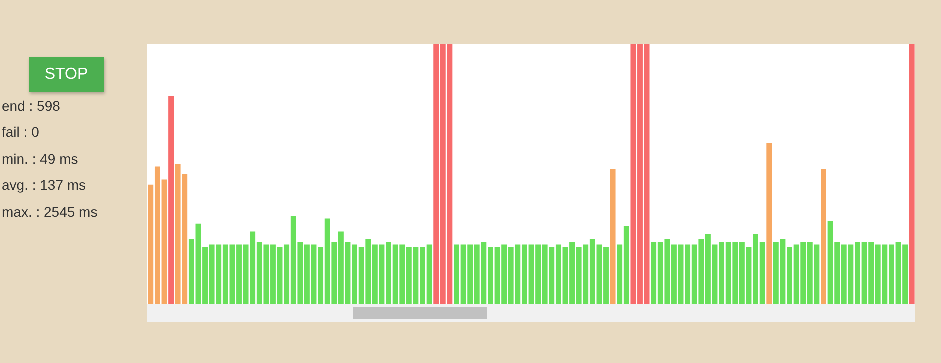  Describe the element at coordinates (40, 159) in the screenshot. I see `text: min. : 49 ms` at that location.